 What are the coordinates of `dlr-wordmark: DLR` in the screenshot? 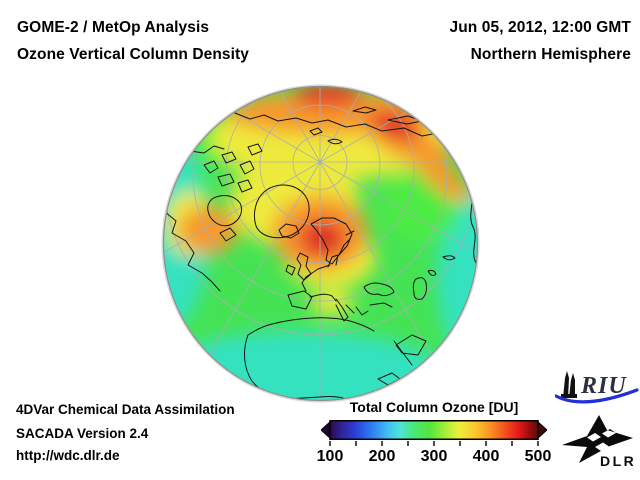 It's located at (618, 461).